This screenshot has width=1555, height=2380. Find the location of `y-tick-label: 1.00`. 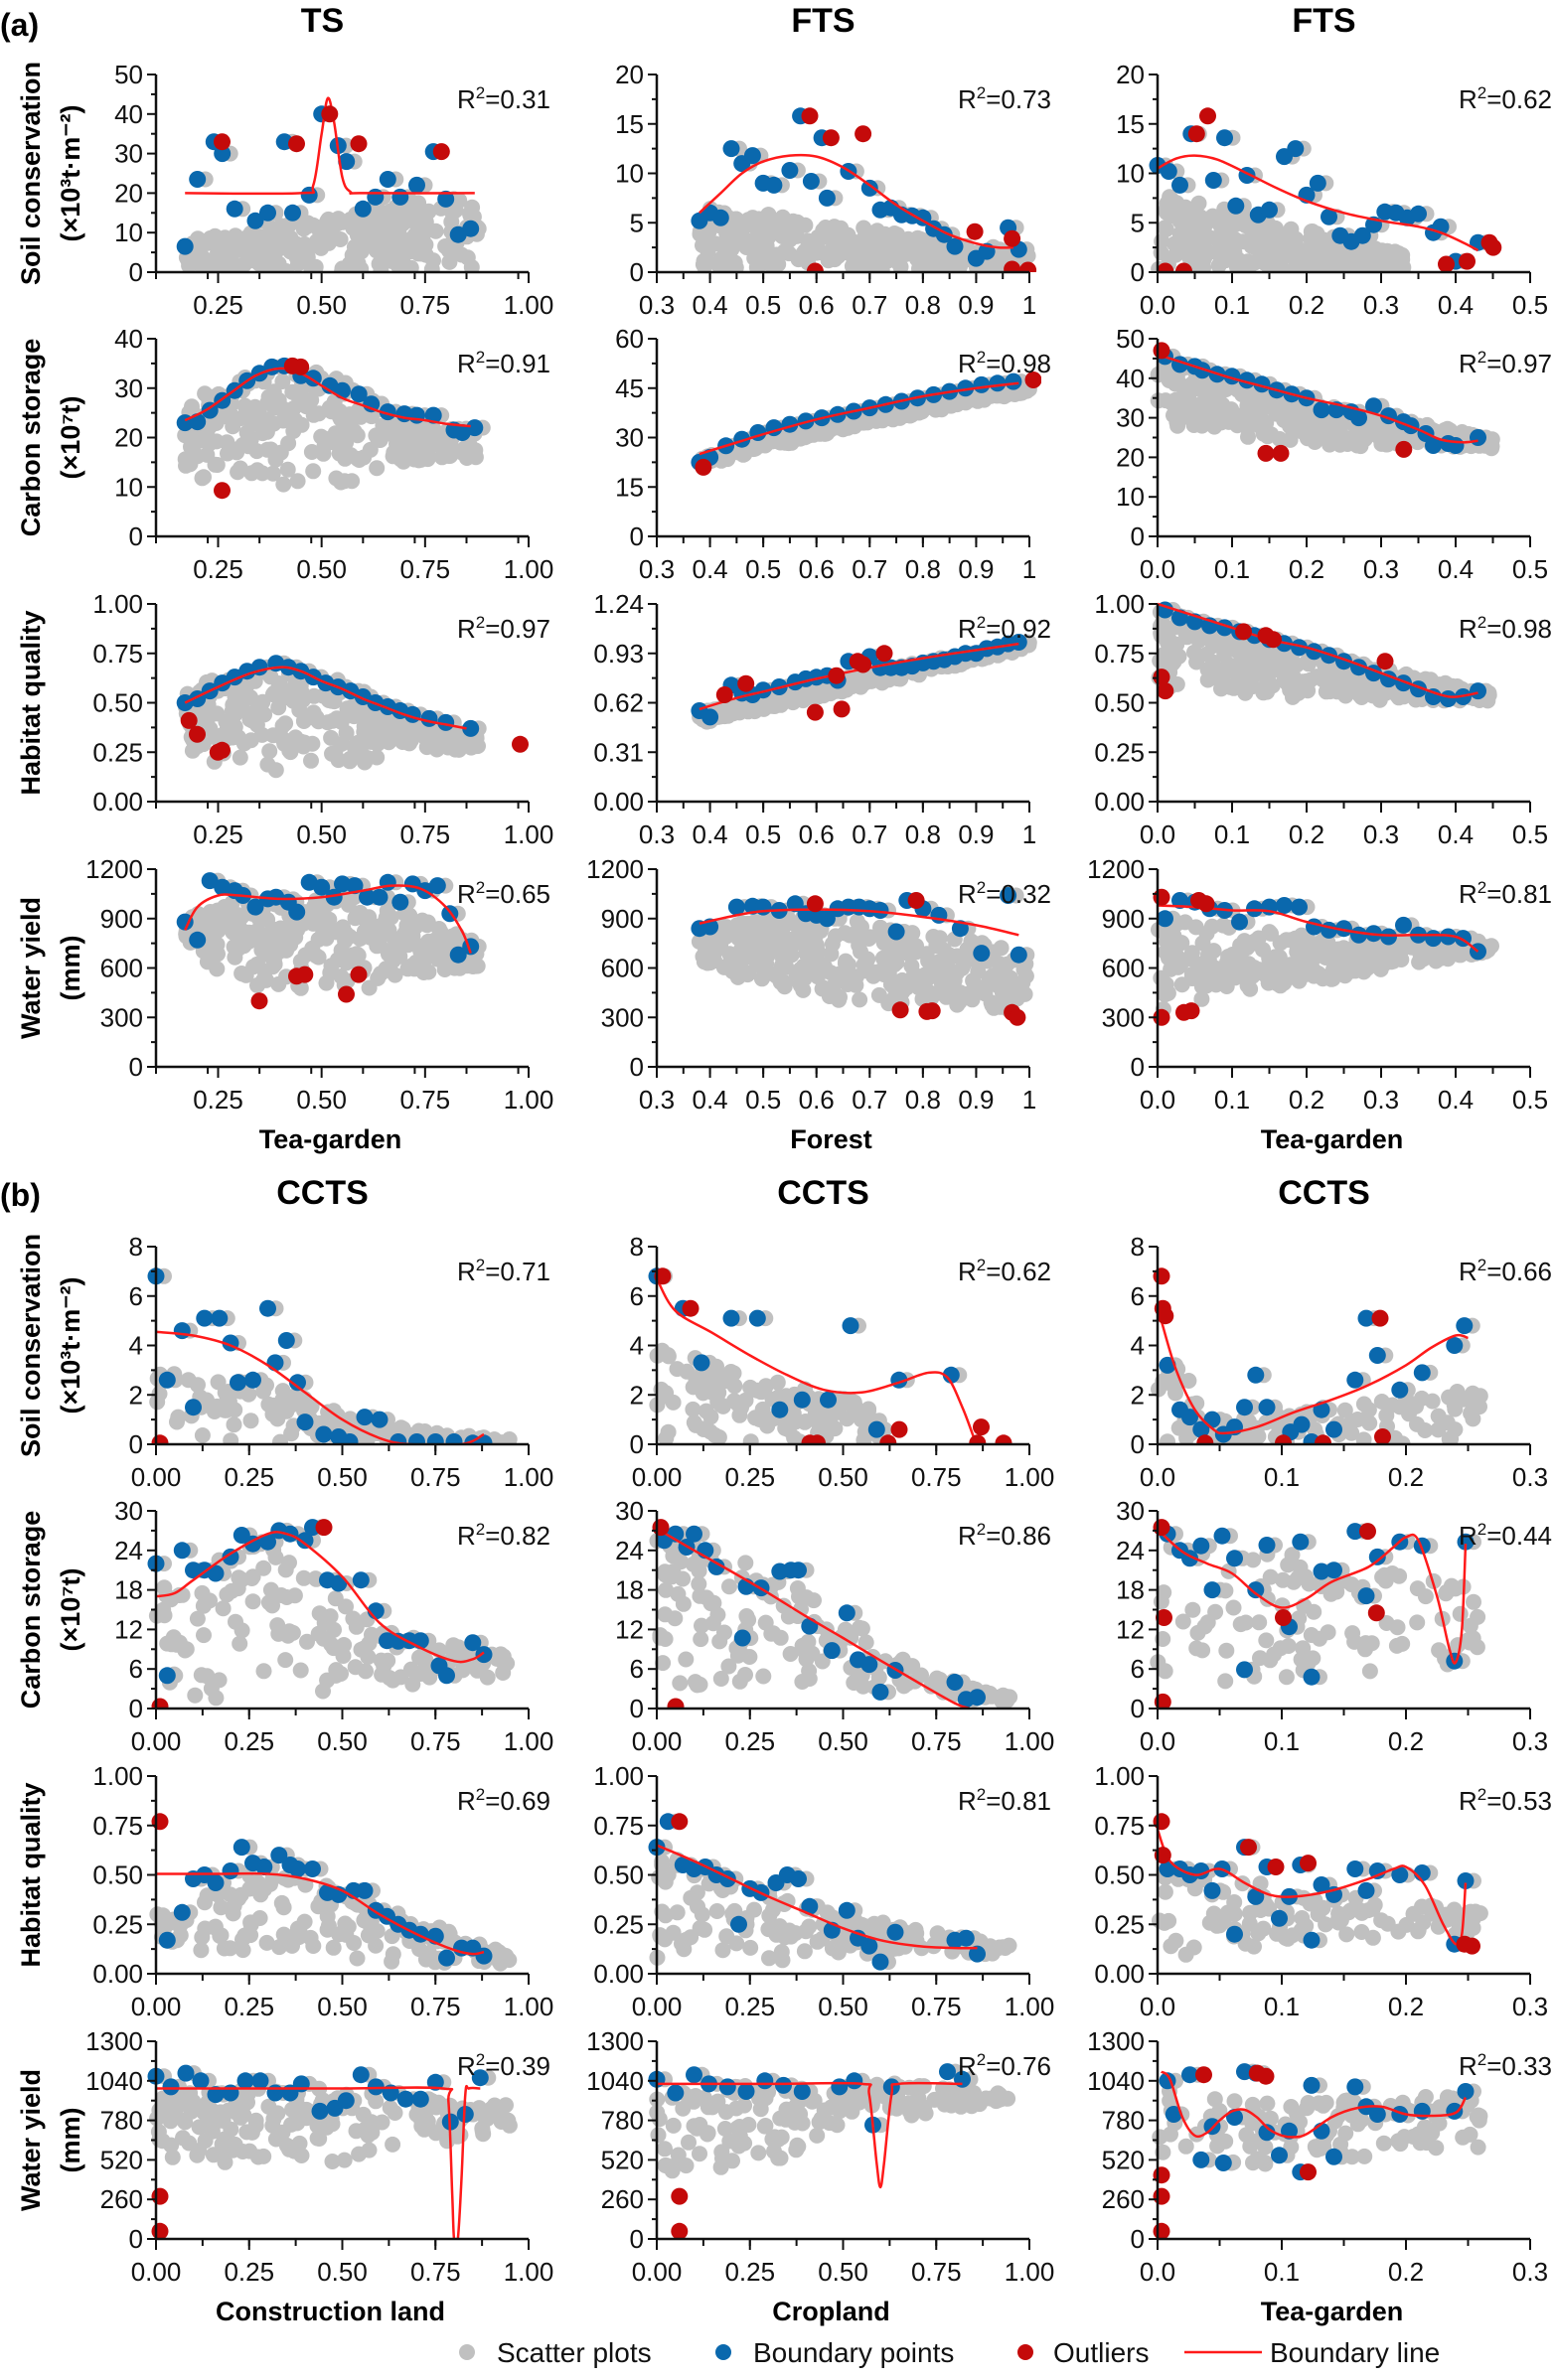

y-tick-label: 1.00 is located at coordinates (1119, 604).